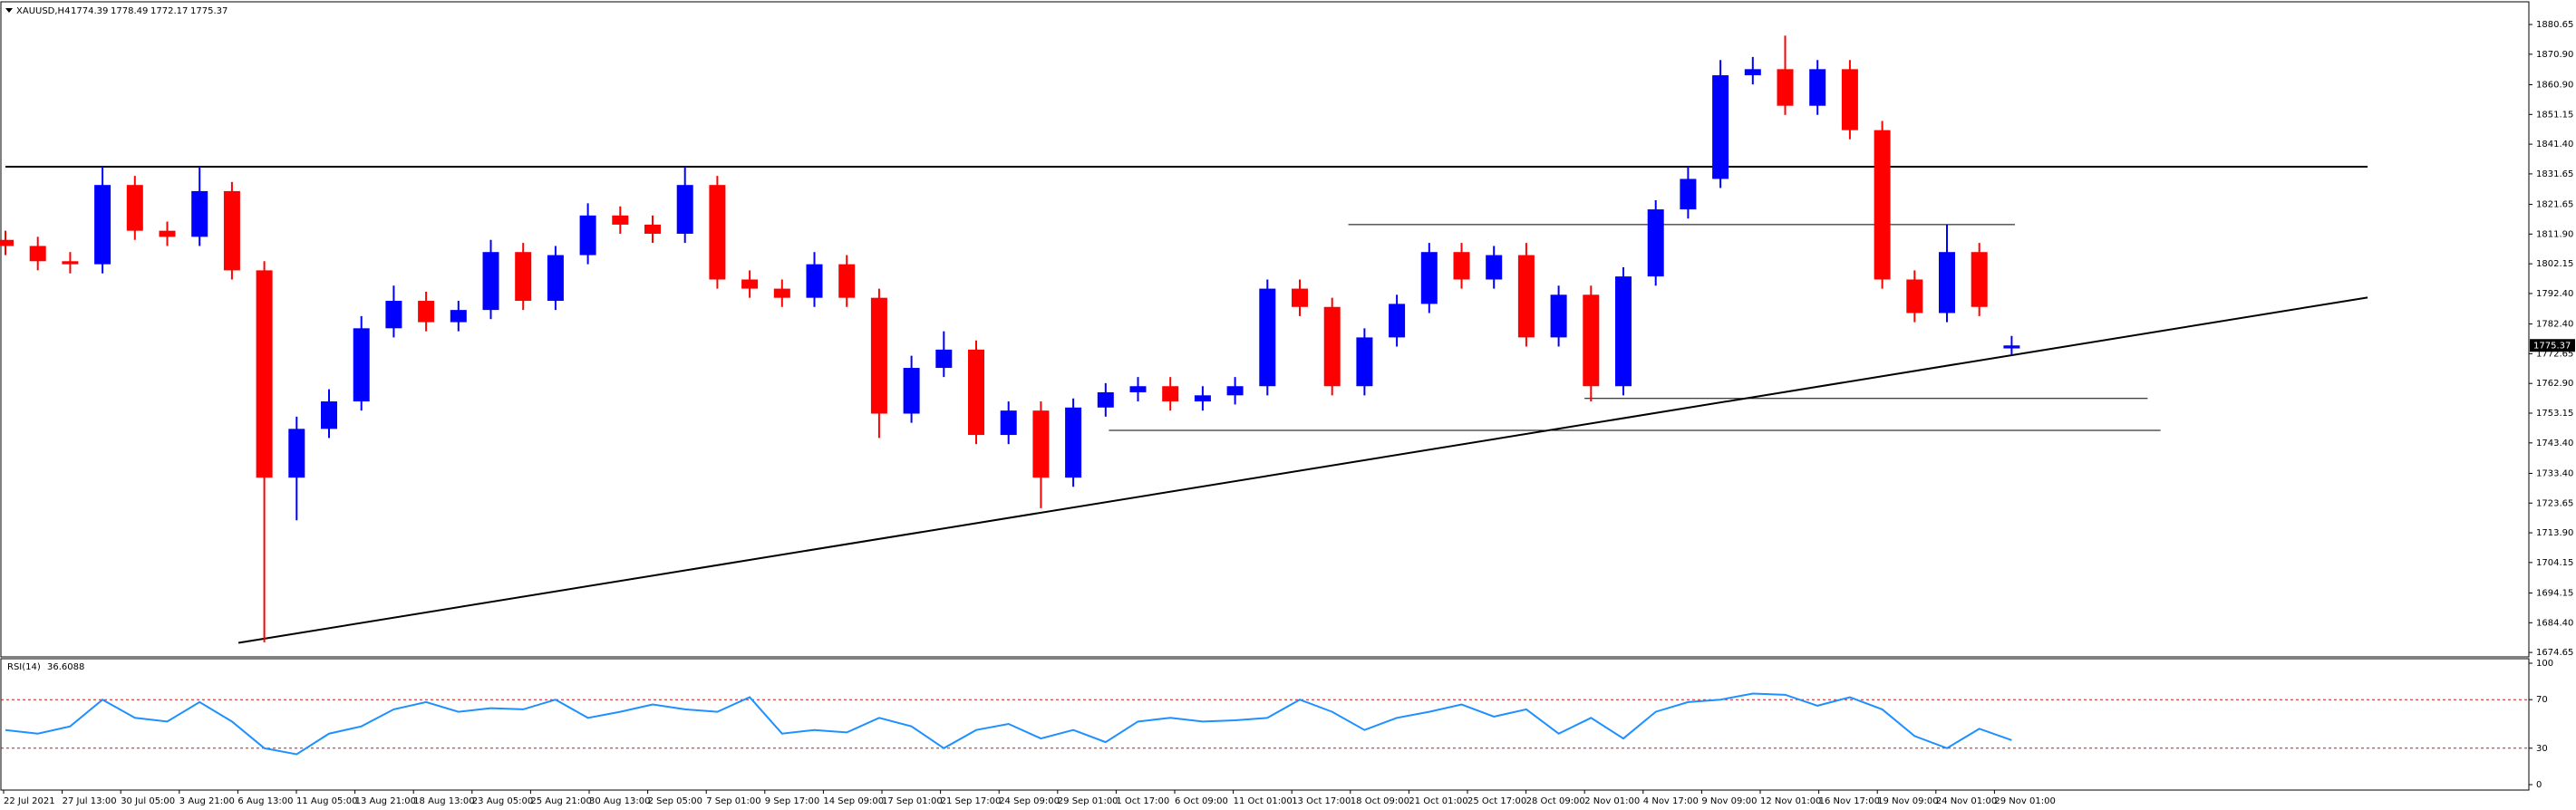  I want to click on x-tick-label: 25 Aug 21:00, so click(560, 801).